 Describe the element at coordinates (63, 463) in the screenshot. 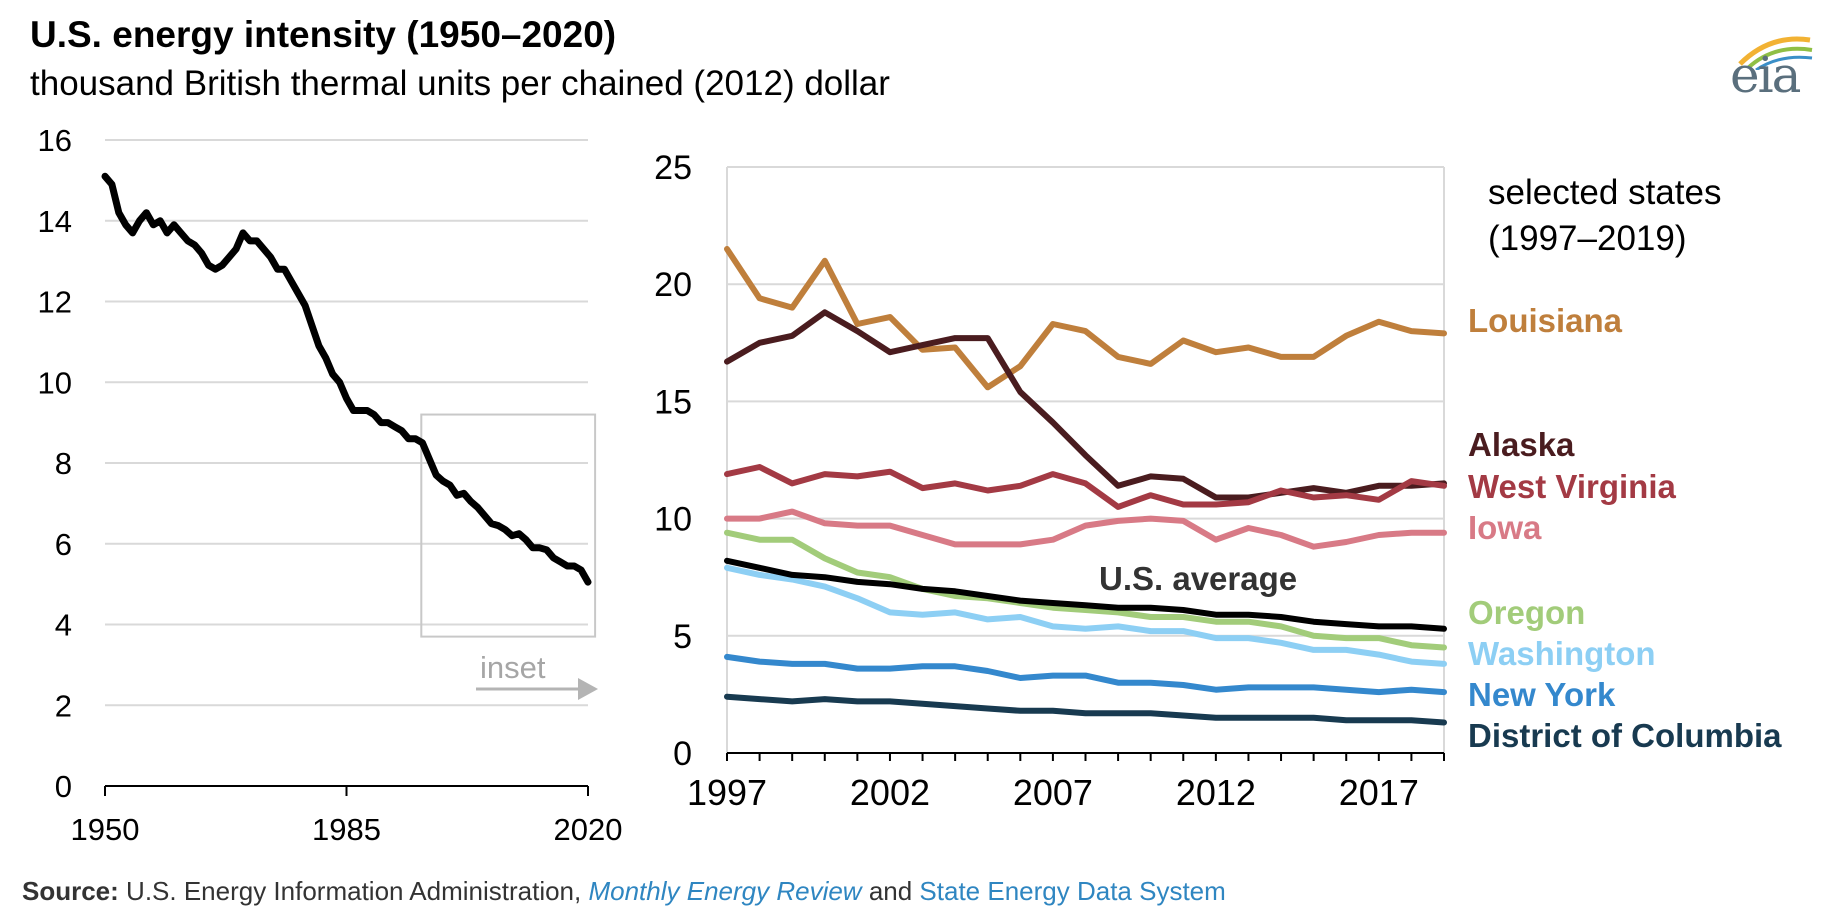

I see `left-y-tick-label: 8` at that location.